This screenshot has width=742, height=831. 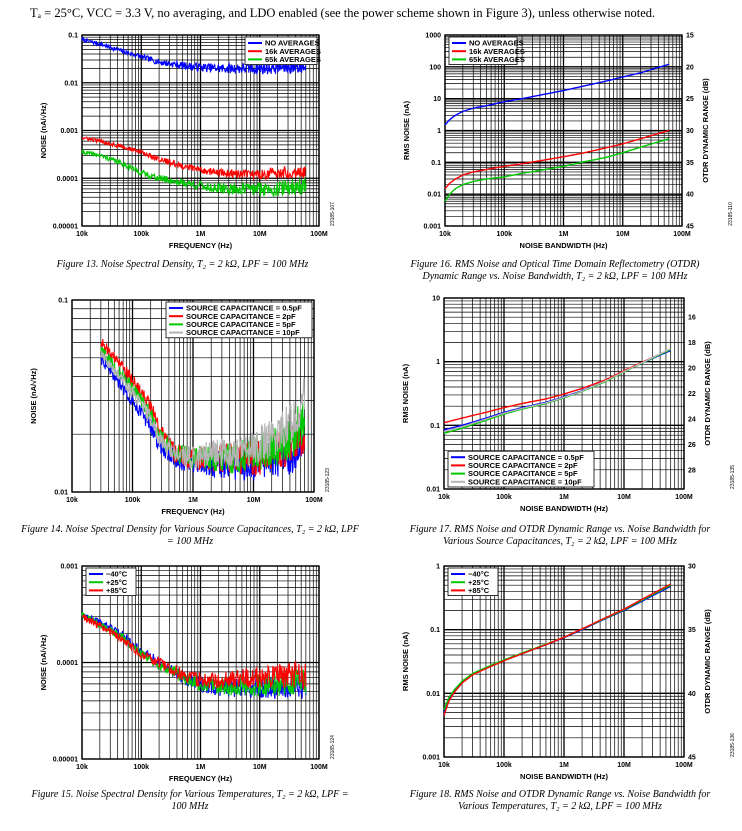 I want to click on legend-label: NO AVERAGES, so click(x=292, y=43).